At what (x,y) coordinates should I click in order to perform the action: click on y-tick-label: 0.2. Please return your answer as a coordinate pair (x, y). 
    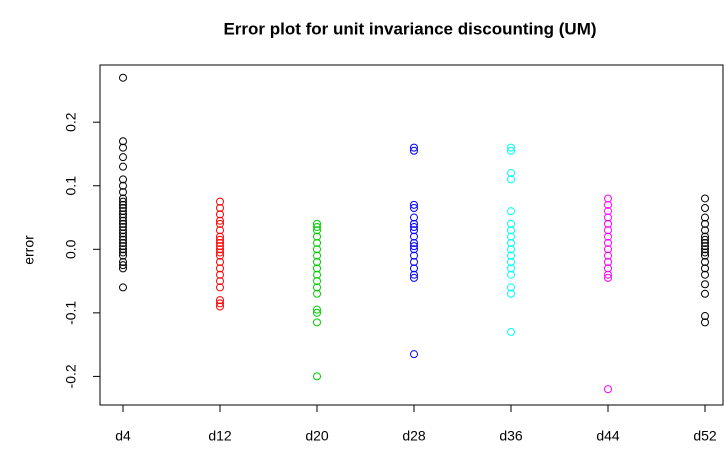
    Looking at the image, I should click on (71, 122).